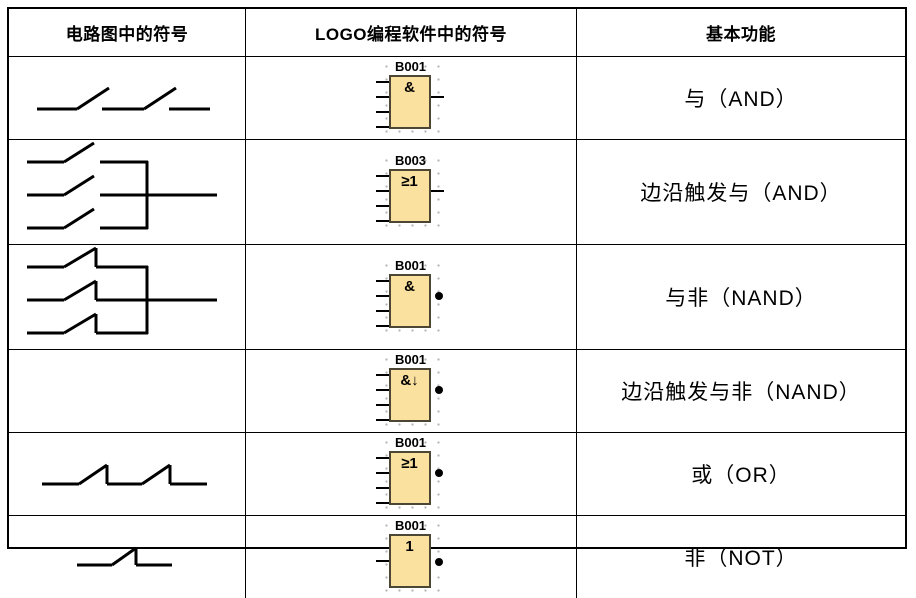 The height and width of the screenshot is (598, 916). What do you see at coordinates (124, 474) in the screenshot?
I see `circuit-symbol-two-series-nc-contacts` at bounding box center [124, 474].